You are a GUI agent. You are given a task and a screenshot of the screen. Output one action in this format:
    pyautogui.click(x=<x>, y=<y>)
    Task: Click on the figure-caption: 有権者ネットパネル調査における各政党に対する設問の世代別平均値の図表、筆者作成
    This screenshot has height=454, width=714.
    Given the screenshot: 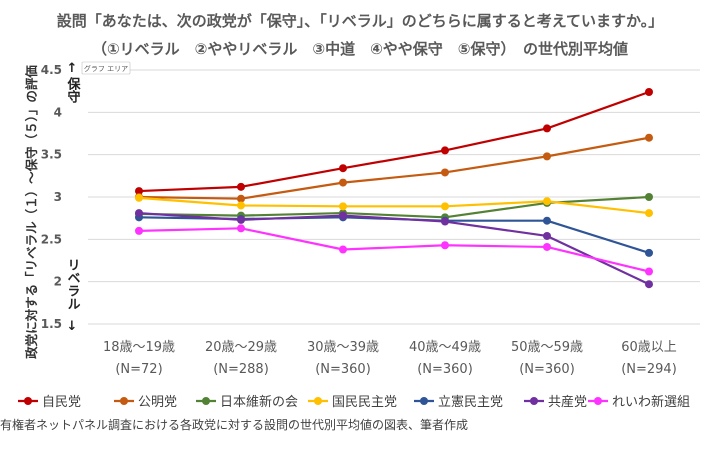 What is the action you would take?
    pyautogui.click(x=234, y=425)
    